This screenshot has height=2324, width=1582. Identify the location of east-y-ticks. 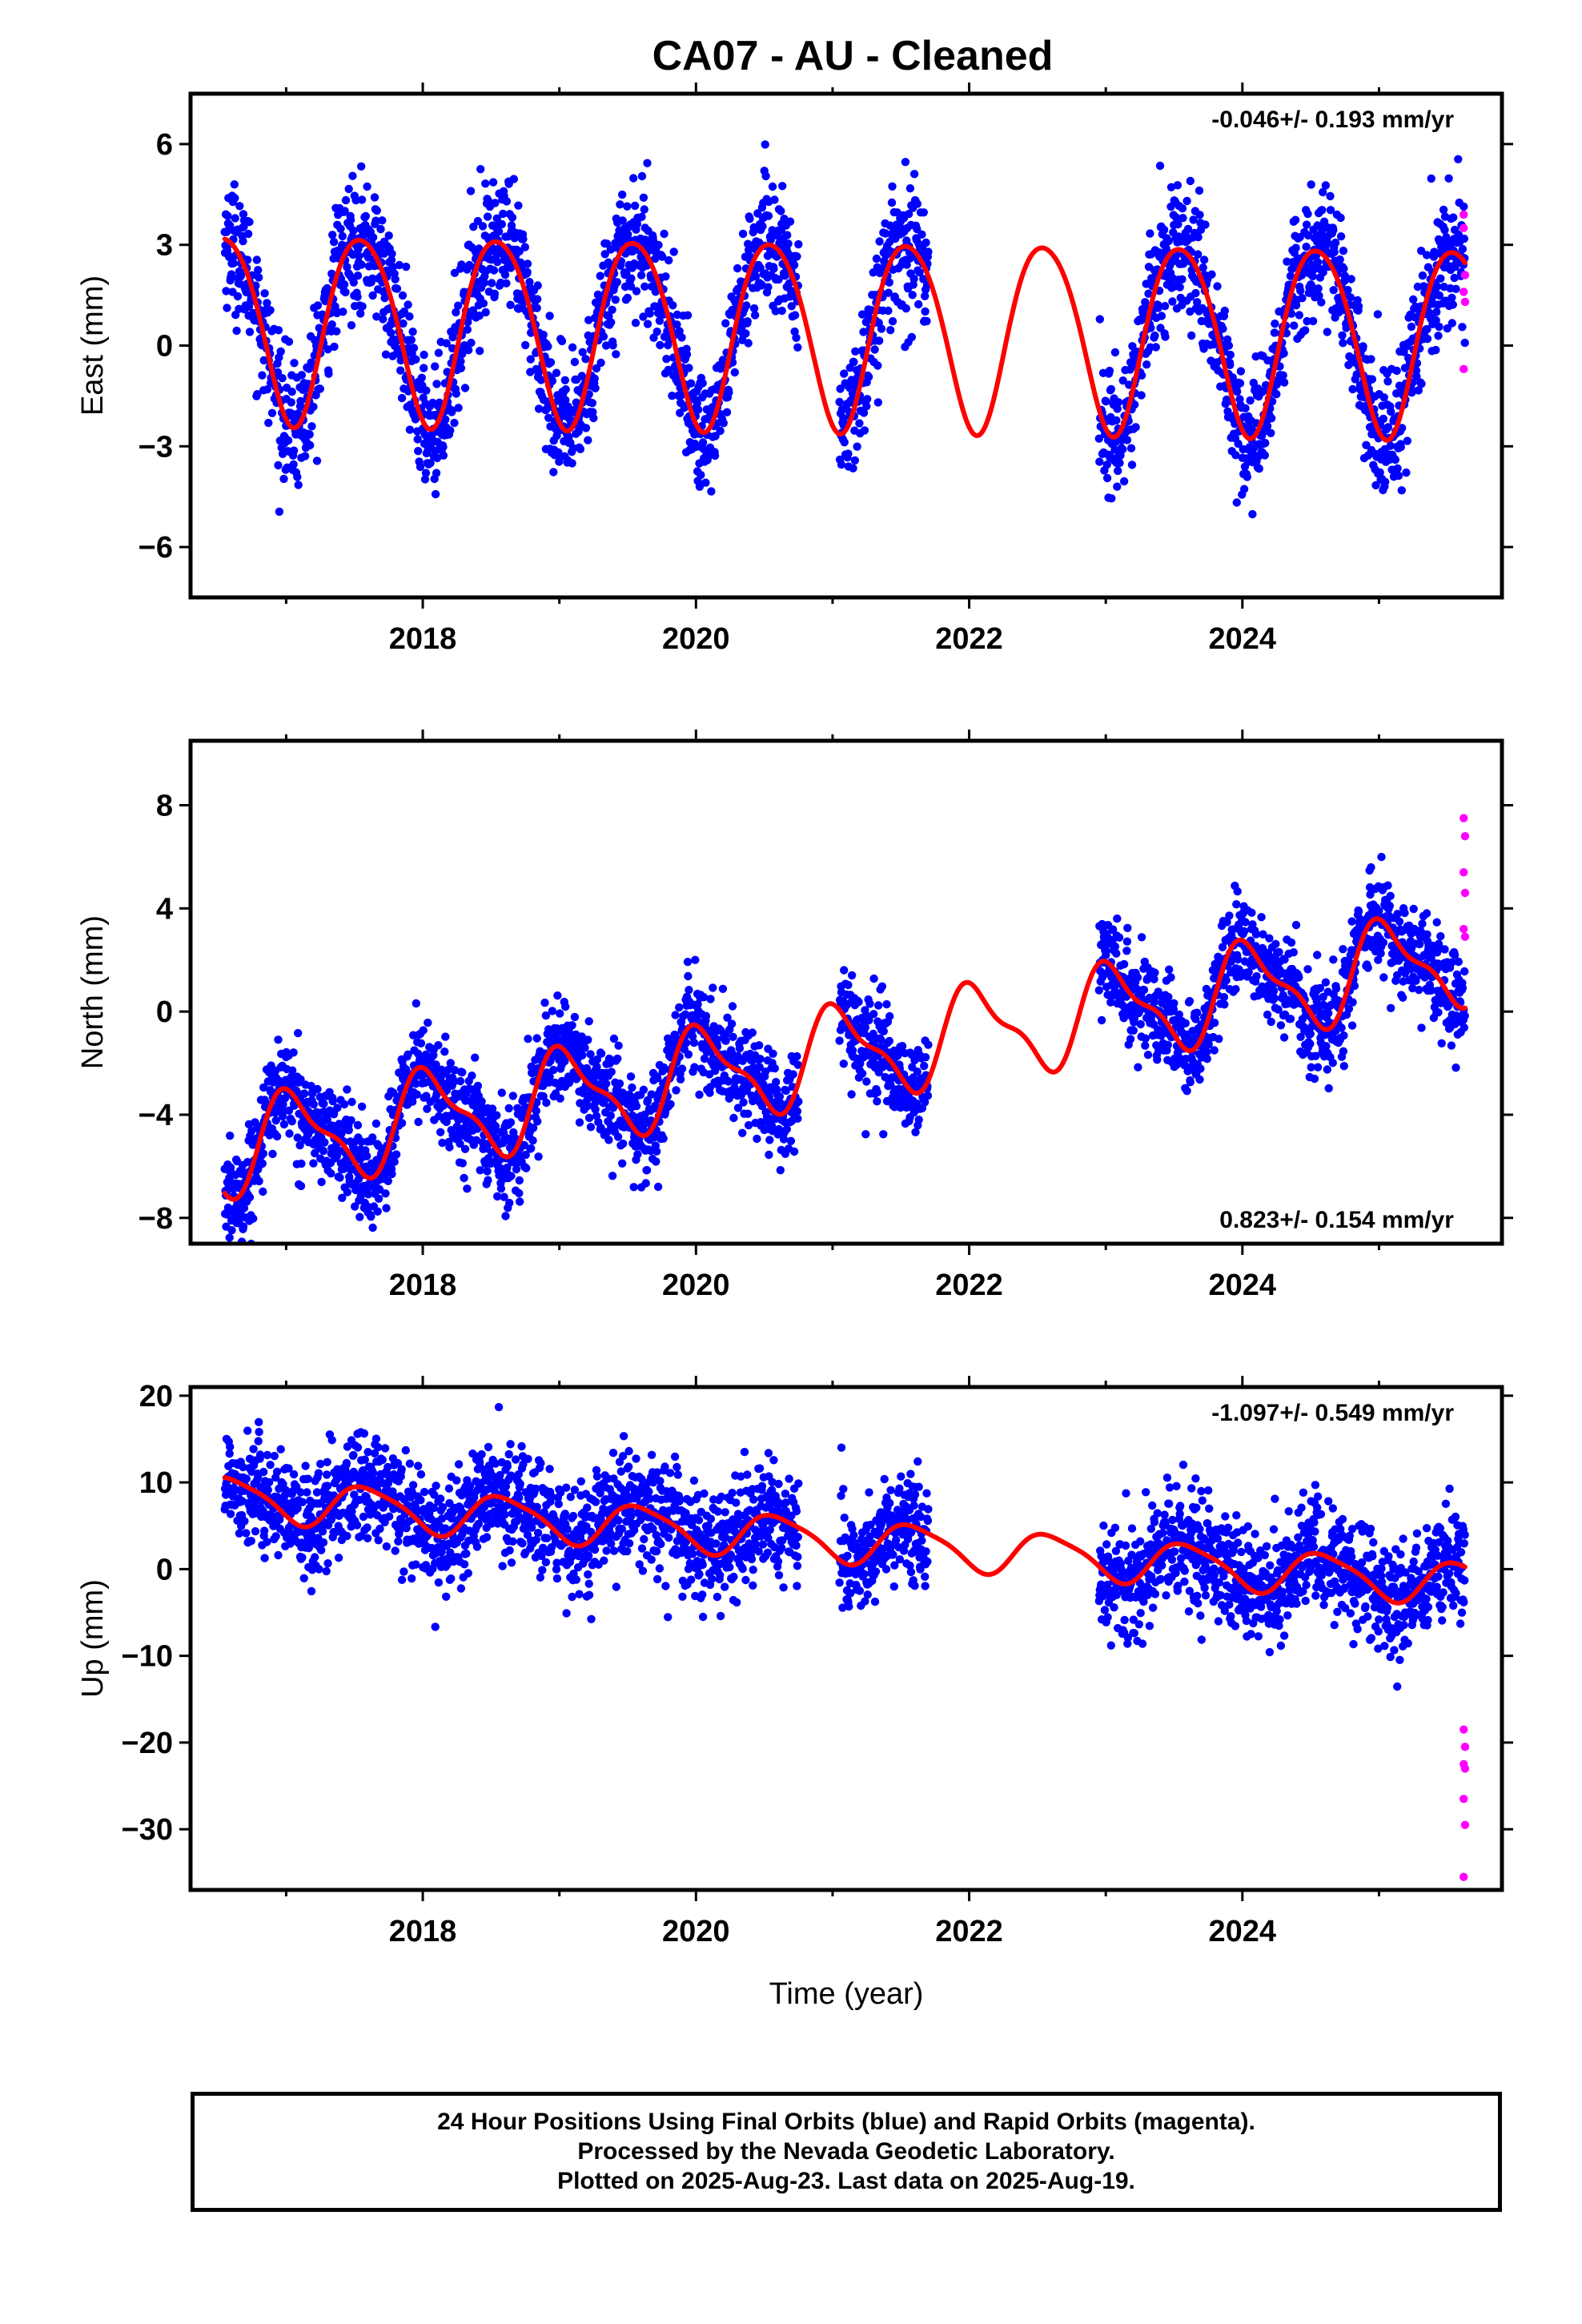
(846, 346).